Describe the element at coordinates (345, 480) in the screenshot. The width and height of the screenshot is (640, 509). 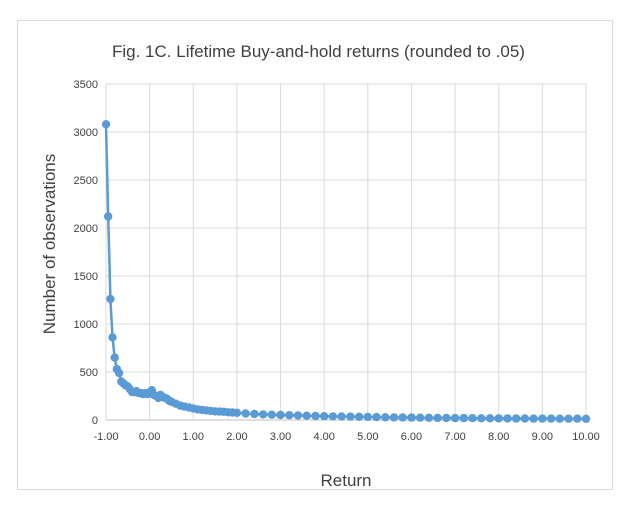
I see `x-axis-title: Return` at that location.